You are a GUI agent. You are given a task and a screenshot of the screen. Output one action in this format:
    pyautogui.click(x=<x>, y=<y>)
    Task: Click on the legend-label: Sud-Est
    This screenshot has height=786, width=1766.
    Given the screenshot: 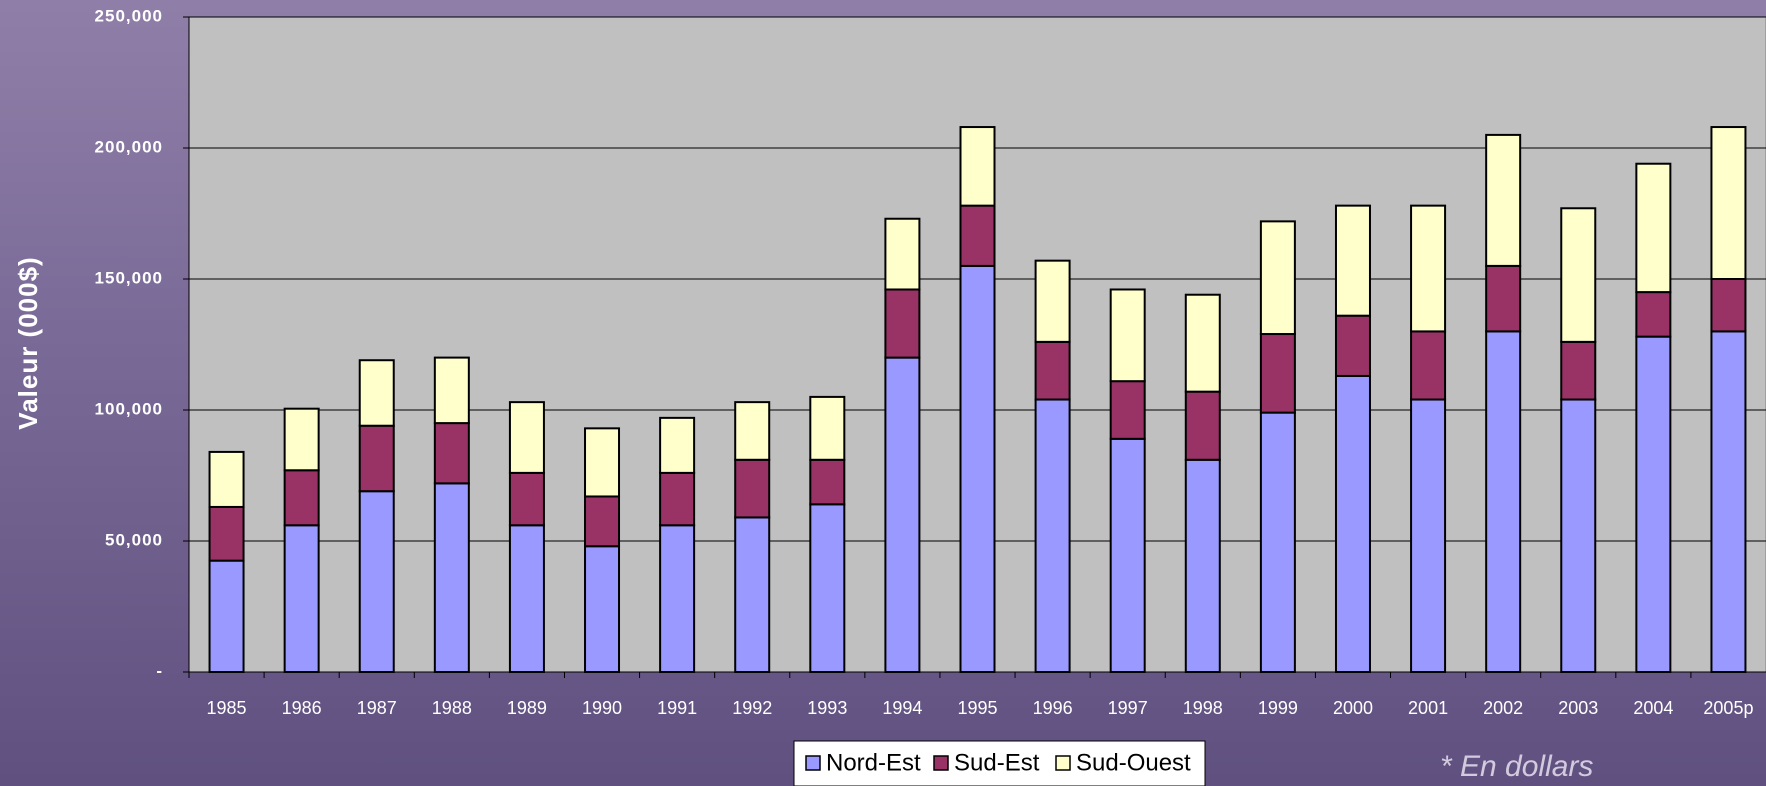 What is the action you would take?
    pyautogui.click(x=997, y=762)
    